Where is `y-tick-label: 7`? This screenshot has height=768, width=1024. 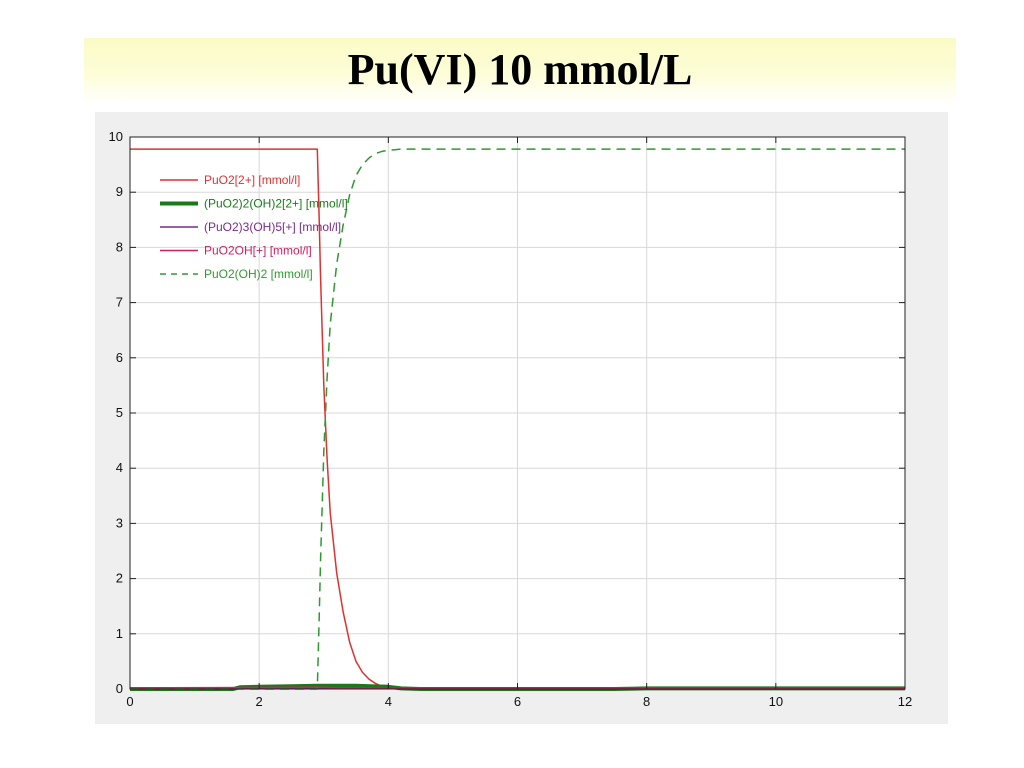
y-tick-label: 7 is located at coordinates (119, 302).